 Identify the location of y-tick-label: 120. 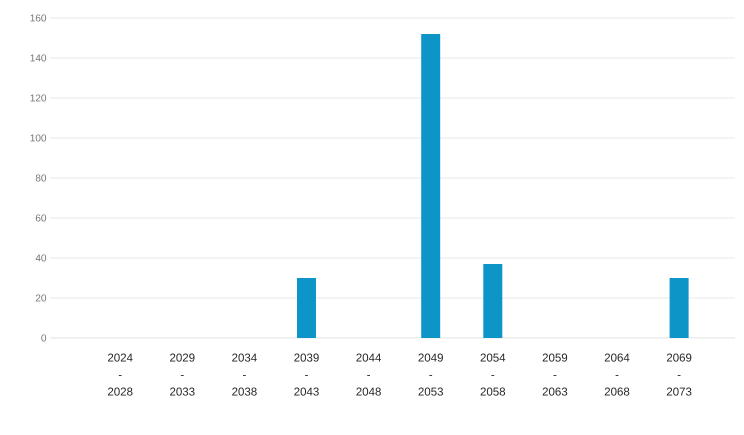
(38, 98).